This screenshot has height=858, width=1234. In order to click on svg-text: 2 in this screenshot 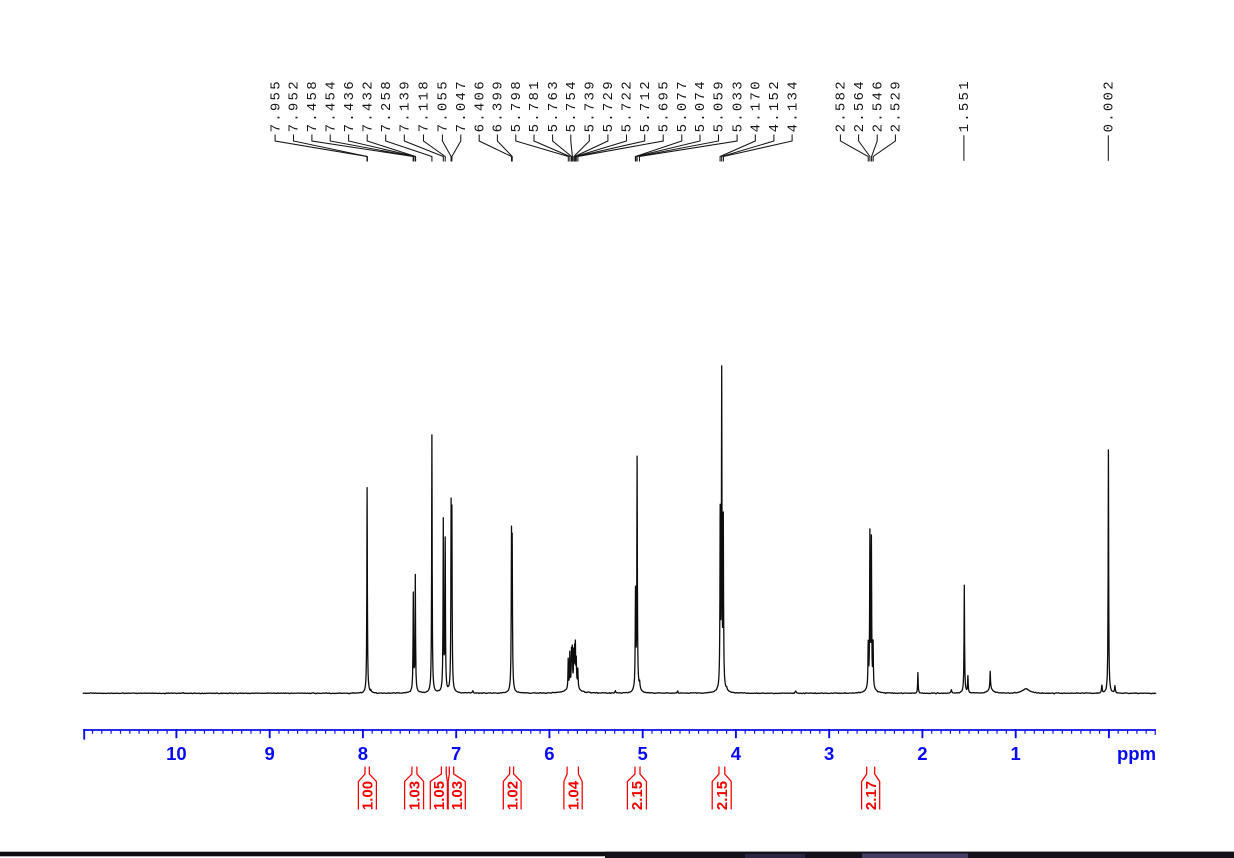, I will do `click(922, 753)`.